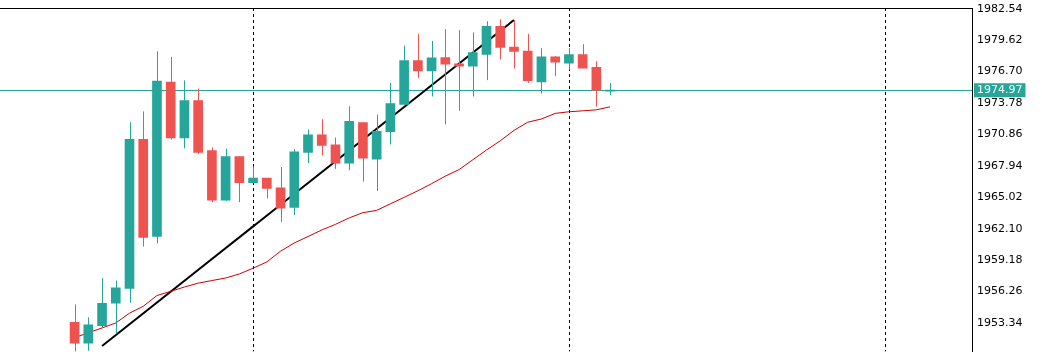  I want to click on y-tick-label: 1970.86, so click(1000, 134).